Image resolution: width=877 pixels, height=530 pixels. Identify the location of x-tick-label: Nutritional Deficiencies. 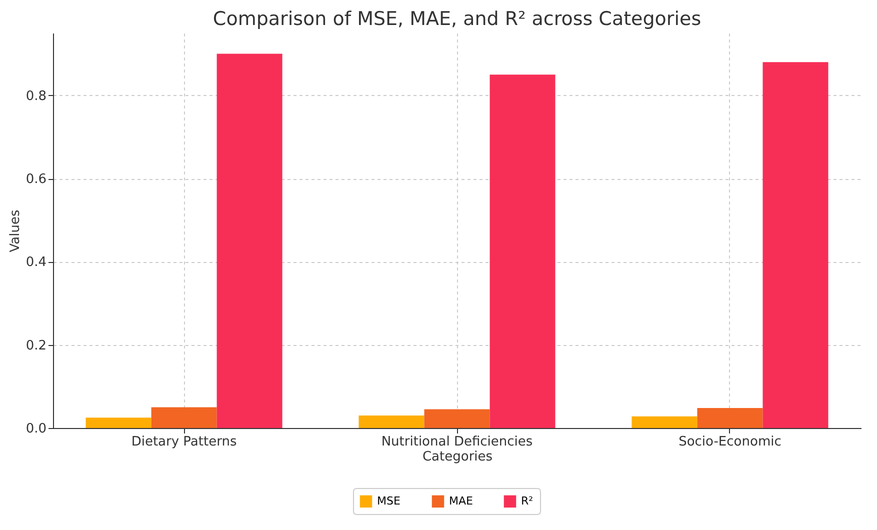
(457, 442).